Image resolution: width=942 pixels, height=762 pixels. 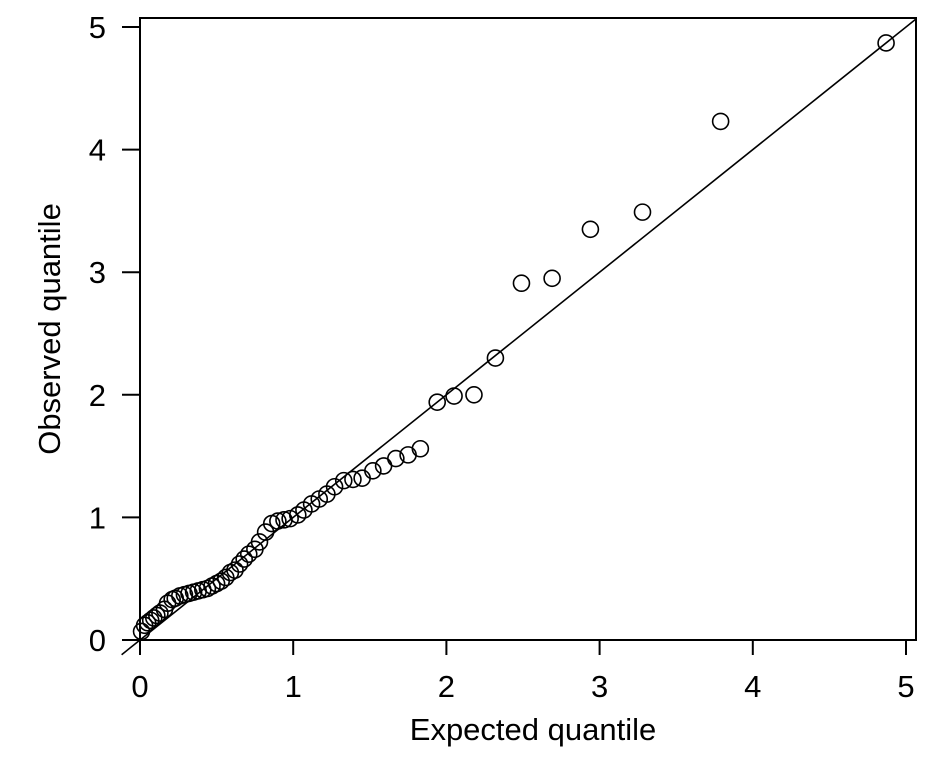 What do you see at coordinates (114, 334) in the screenshot?
I see `y-axis: 0 1 2 3 4 5` at bounding box center [114, 334].